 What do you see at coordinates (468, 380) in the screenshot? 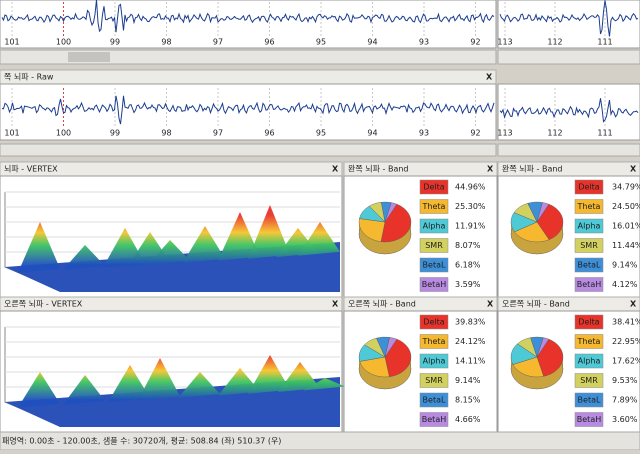
I see `legend-value: 9.14%` at bounding box center [468, 380].